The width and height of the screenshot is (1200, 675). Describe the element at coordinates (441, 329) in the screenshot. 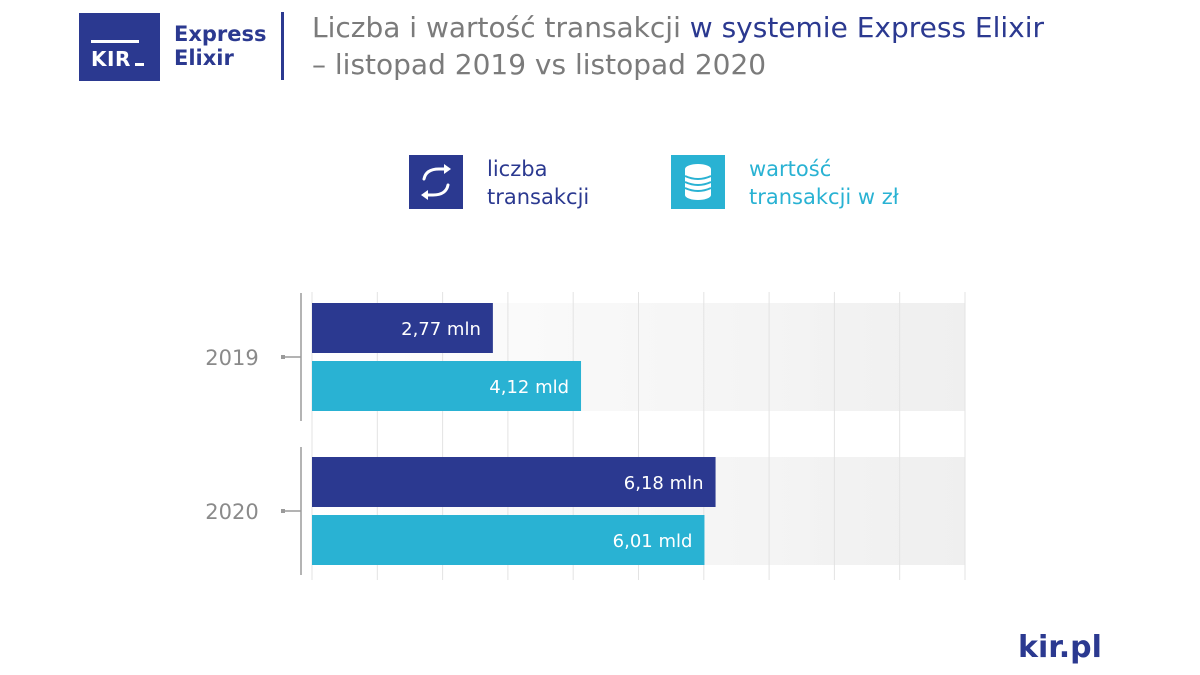

I see `data-label-2019-series-0: 2,77 mln` at that location.